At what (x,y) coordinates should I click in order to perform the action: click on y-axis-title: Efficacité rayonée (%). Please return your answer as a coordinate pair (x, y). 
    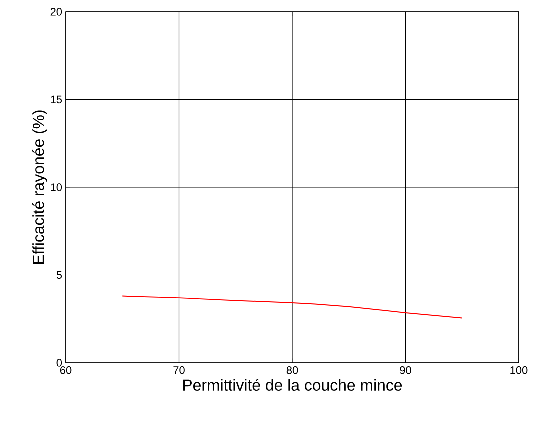
    Looking at the image, I should click on (40, 187).